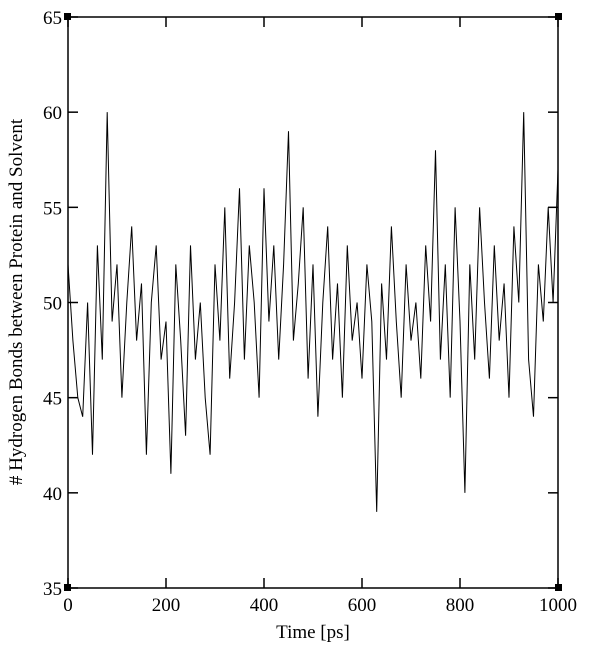 The width and height of the screenshot is (590, 653). I want to click on x-tick-label: 400, so click(264, 605).